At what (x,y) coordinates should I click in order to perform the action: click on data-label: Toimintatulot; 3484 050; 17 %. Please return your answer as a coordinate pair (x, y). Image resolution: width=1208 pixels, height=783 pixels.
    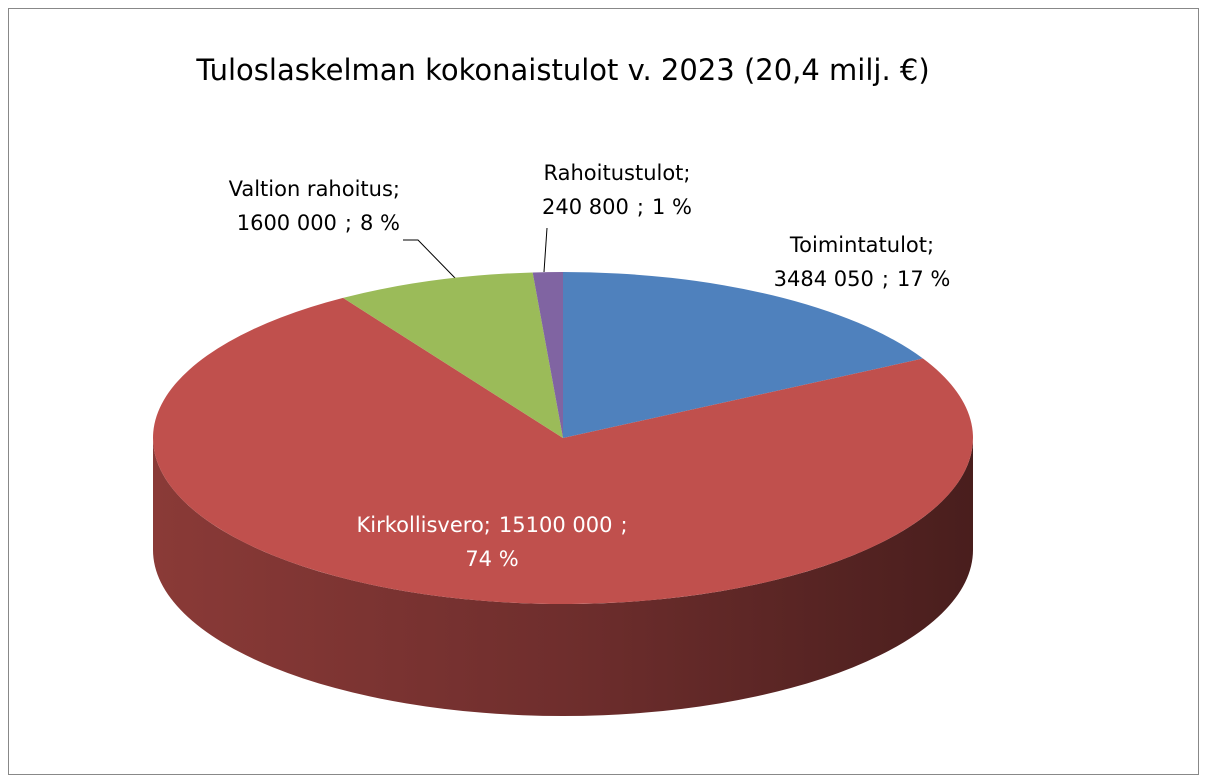
    Looking at the image, I should click on (862, 262).